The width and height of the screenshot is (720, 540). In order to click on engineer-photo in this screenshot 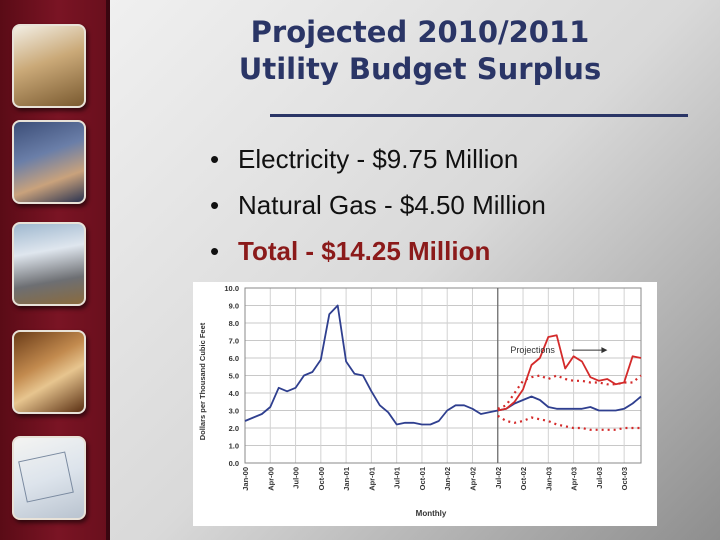, I will do `click(49, 66)`.